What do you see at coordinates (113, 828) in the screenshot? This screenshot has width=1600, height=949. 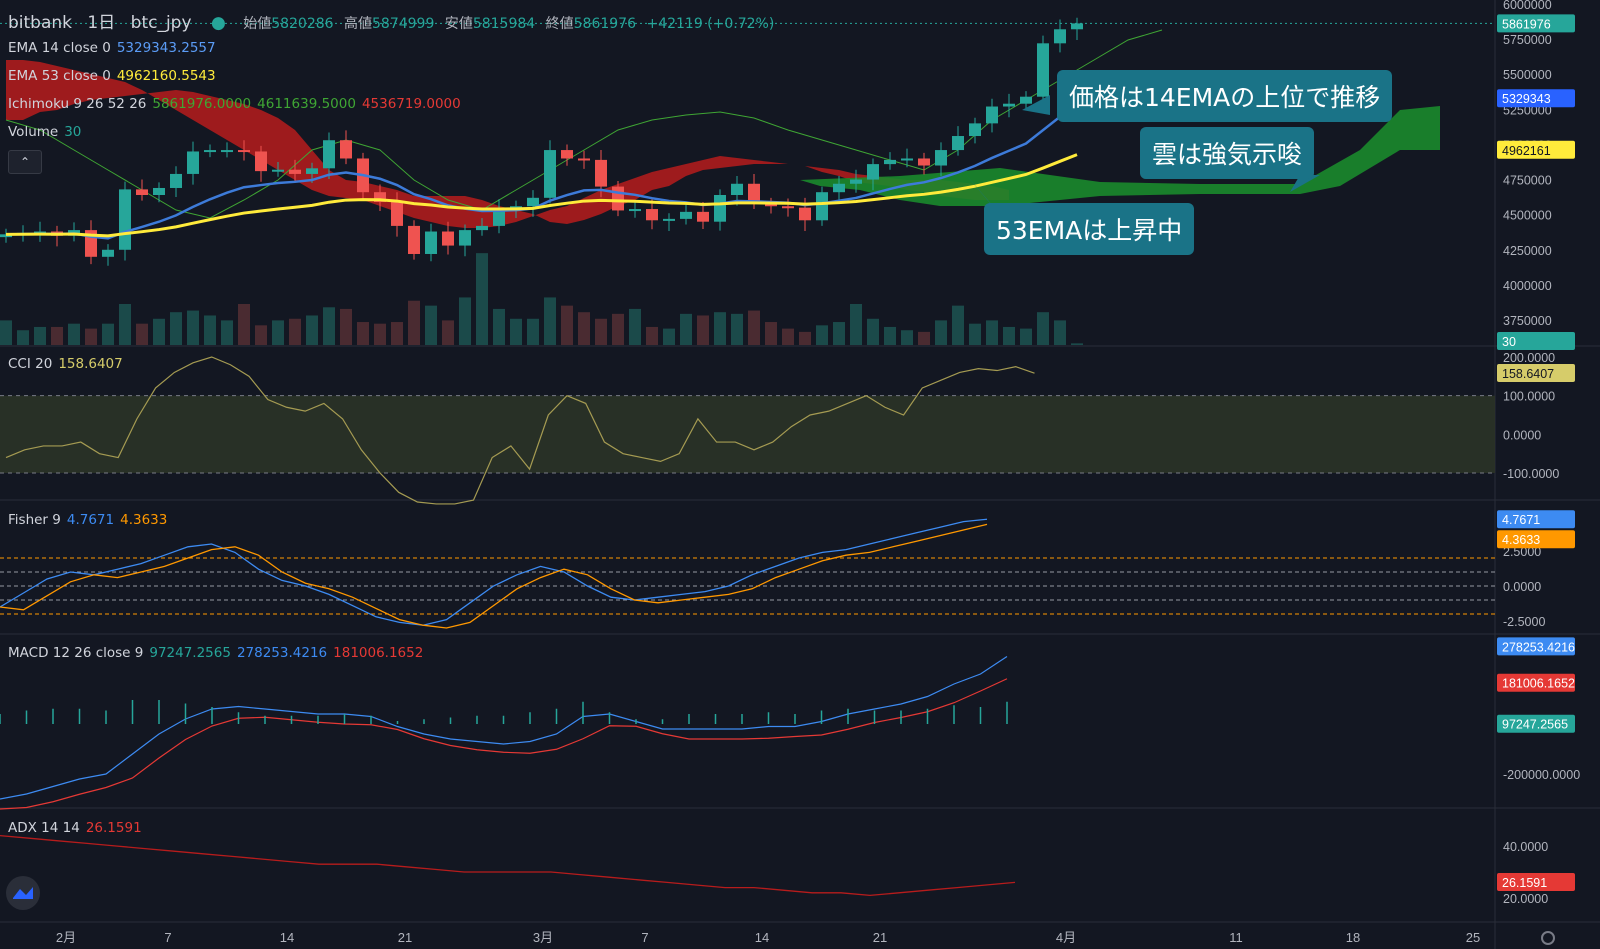 I see `adx-value: 26.1591` at bounding box center [113, 828].